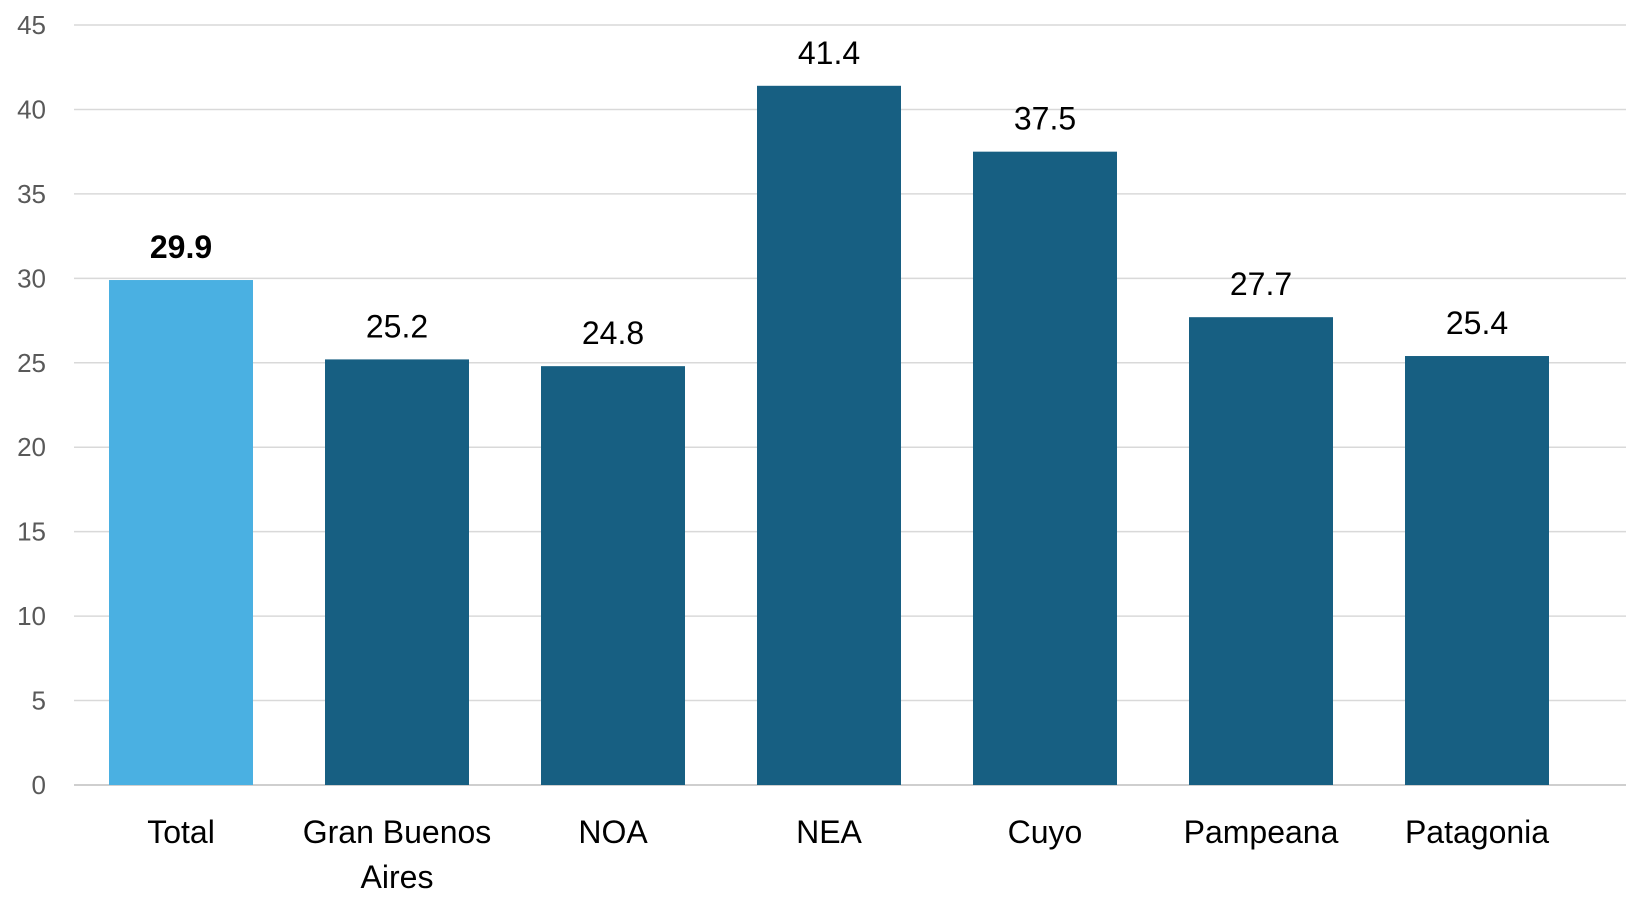 The width and height of the screenshot is (1626, 924). I want to click on x-category-label: NOA, so click(613, 832).